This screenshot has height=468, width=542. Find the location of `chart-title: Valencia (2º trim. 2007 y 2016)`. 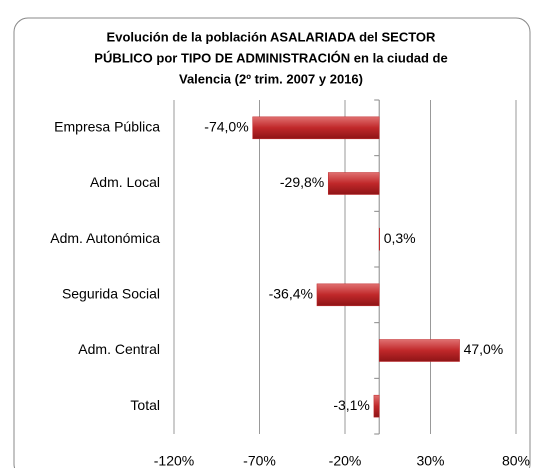

chart-title: Valencia (2º trim. 2007 y 2016) is located at coordinates (271, 78).